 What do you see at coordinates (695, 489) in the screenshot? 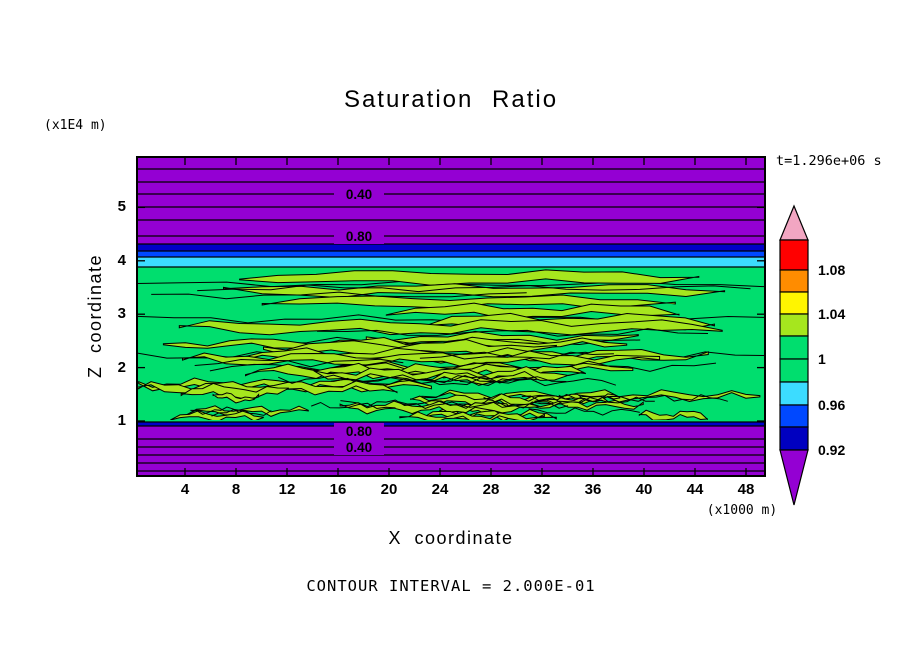
I see `x-tick-label: 44` at bounding box center [695, 489].